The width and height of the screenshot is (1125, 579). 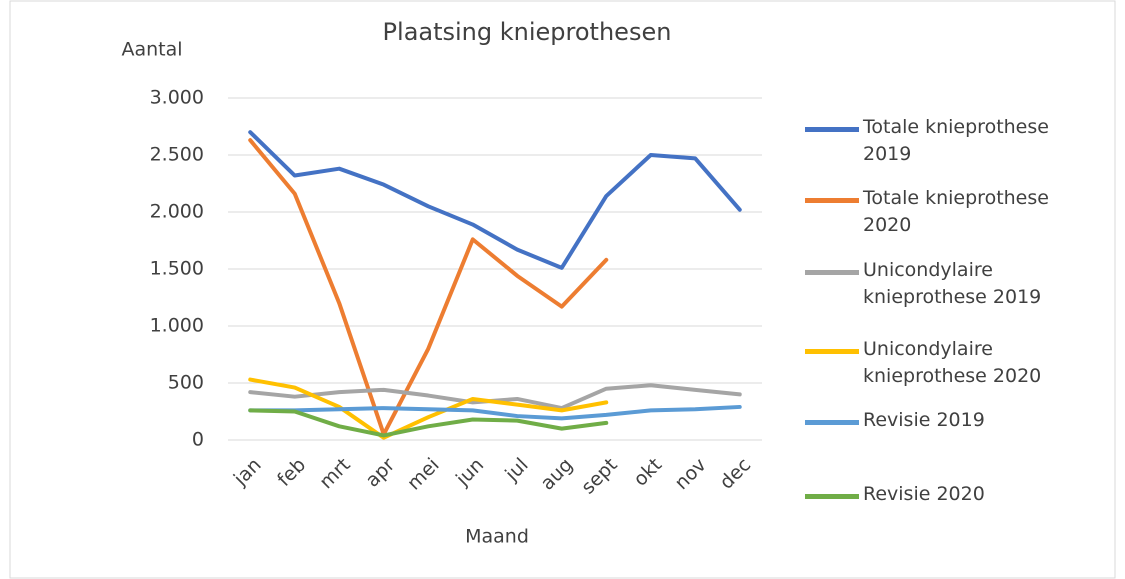 I want to click on x-tick-label: jul, so click(x=516, y=470).